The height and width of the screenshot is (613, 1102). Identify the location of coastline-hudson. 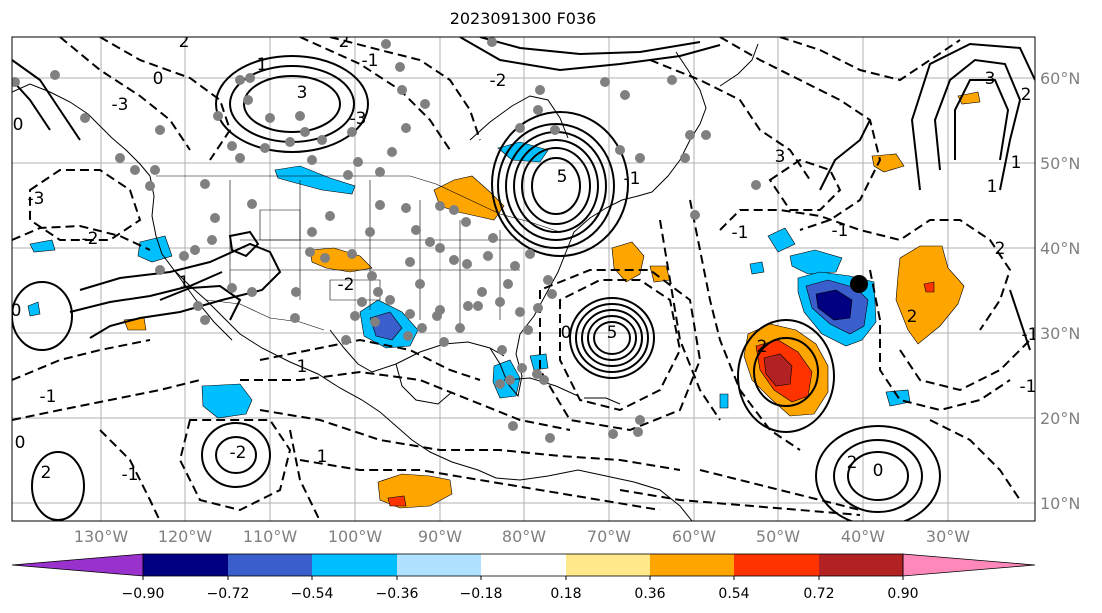
(519, 118).